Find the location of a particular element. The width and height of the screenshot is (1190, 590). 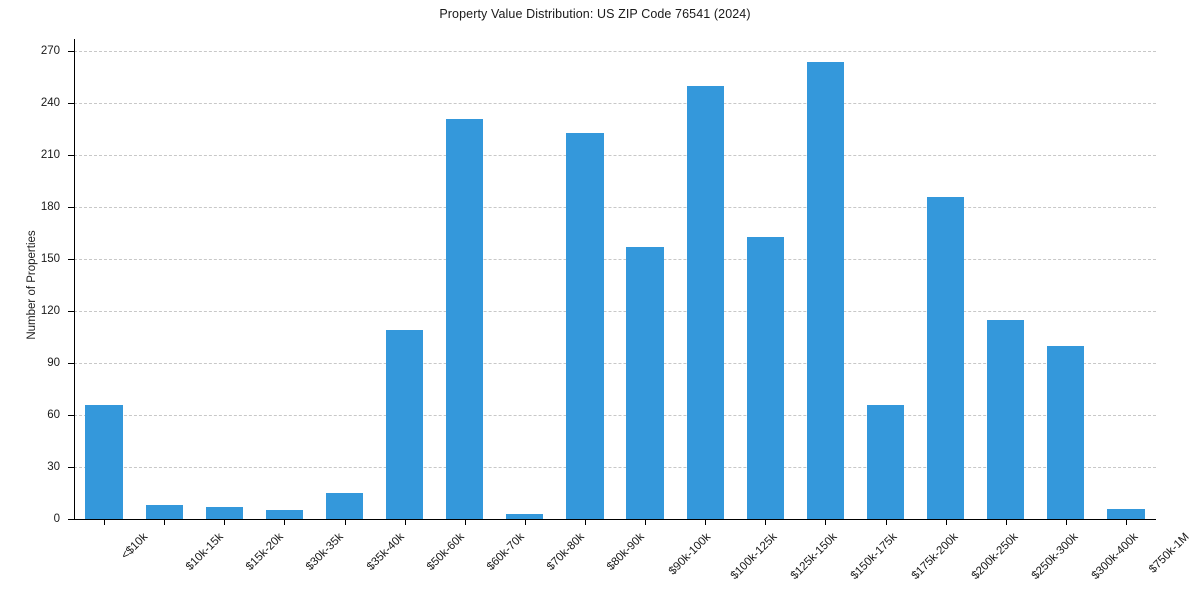

x-tick-label: $200k-250k is located at coordinates (995, 556).